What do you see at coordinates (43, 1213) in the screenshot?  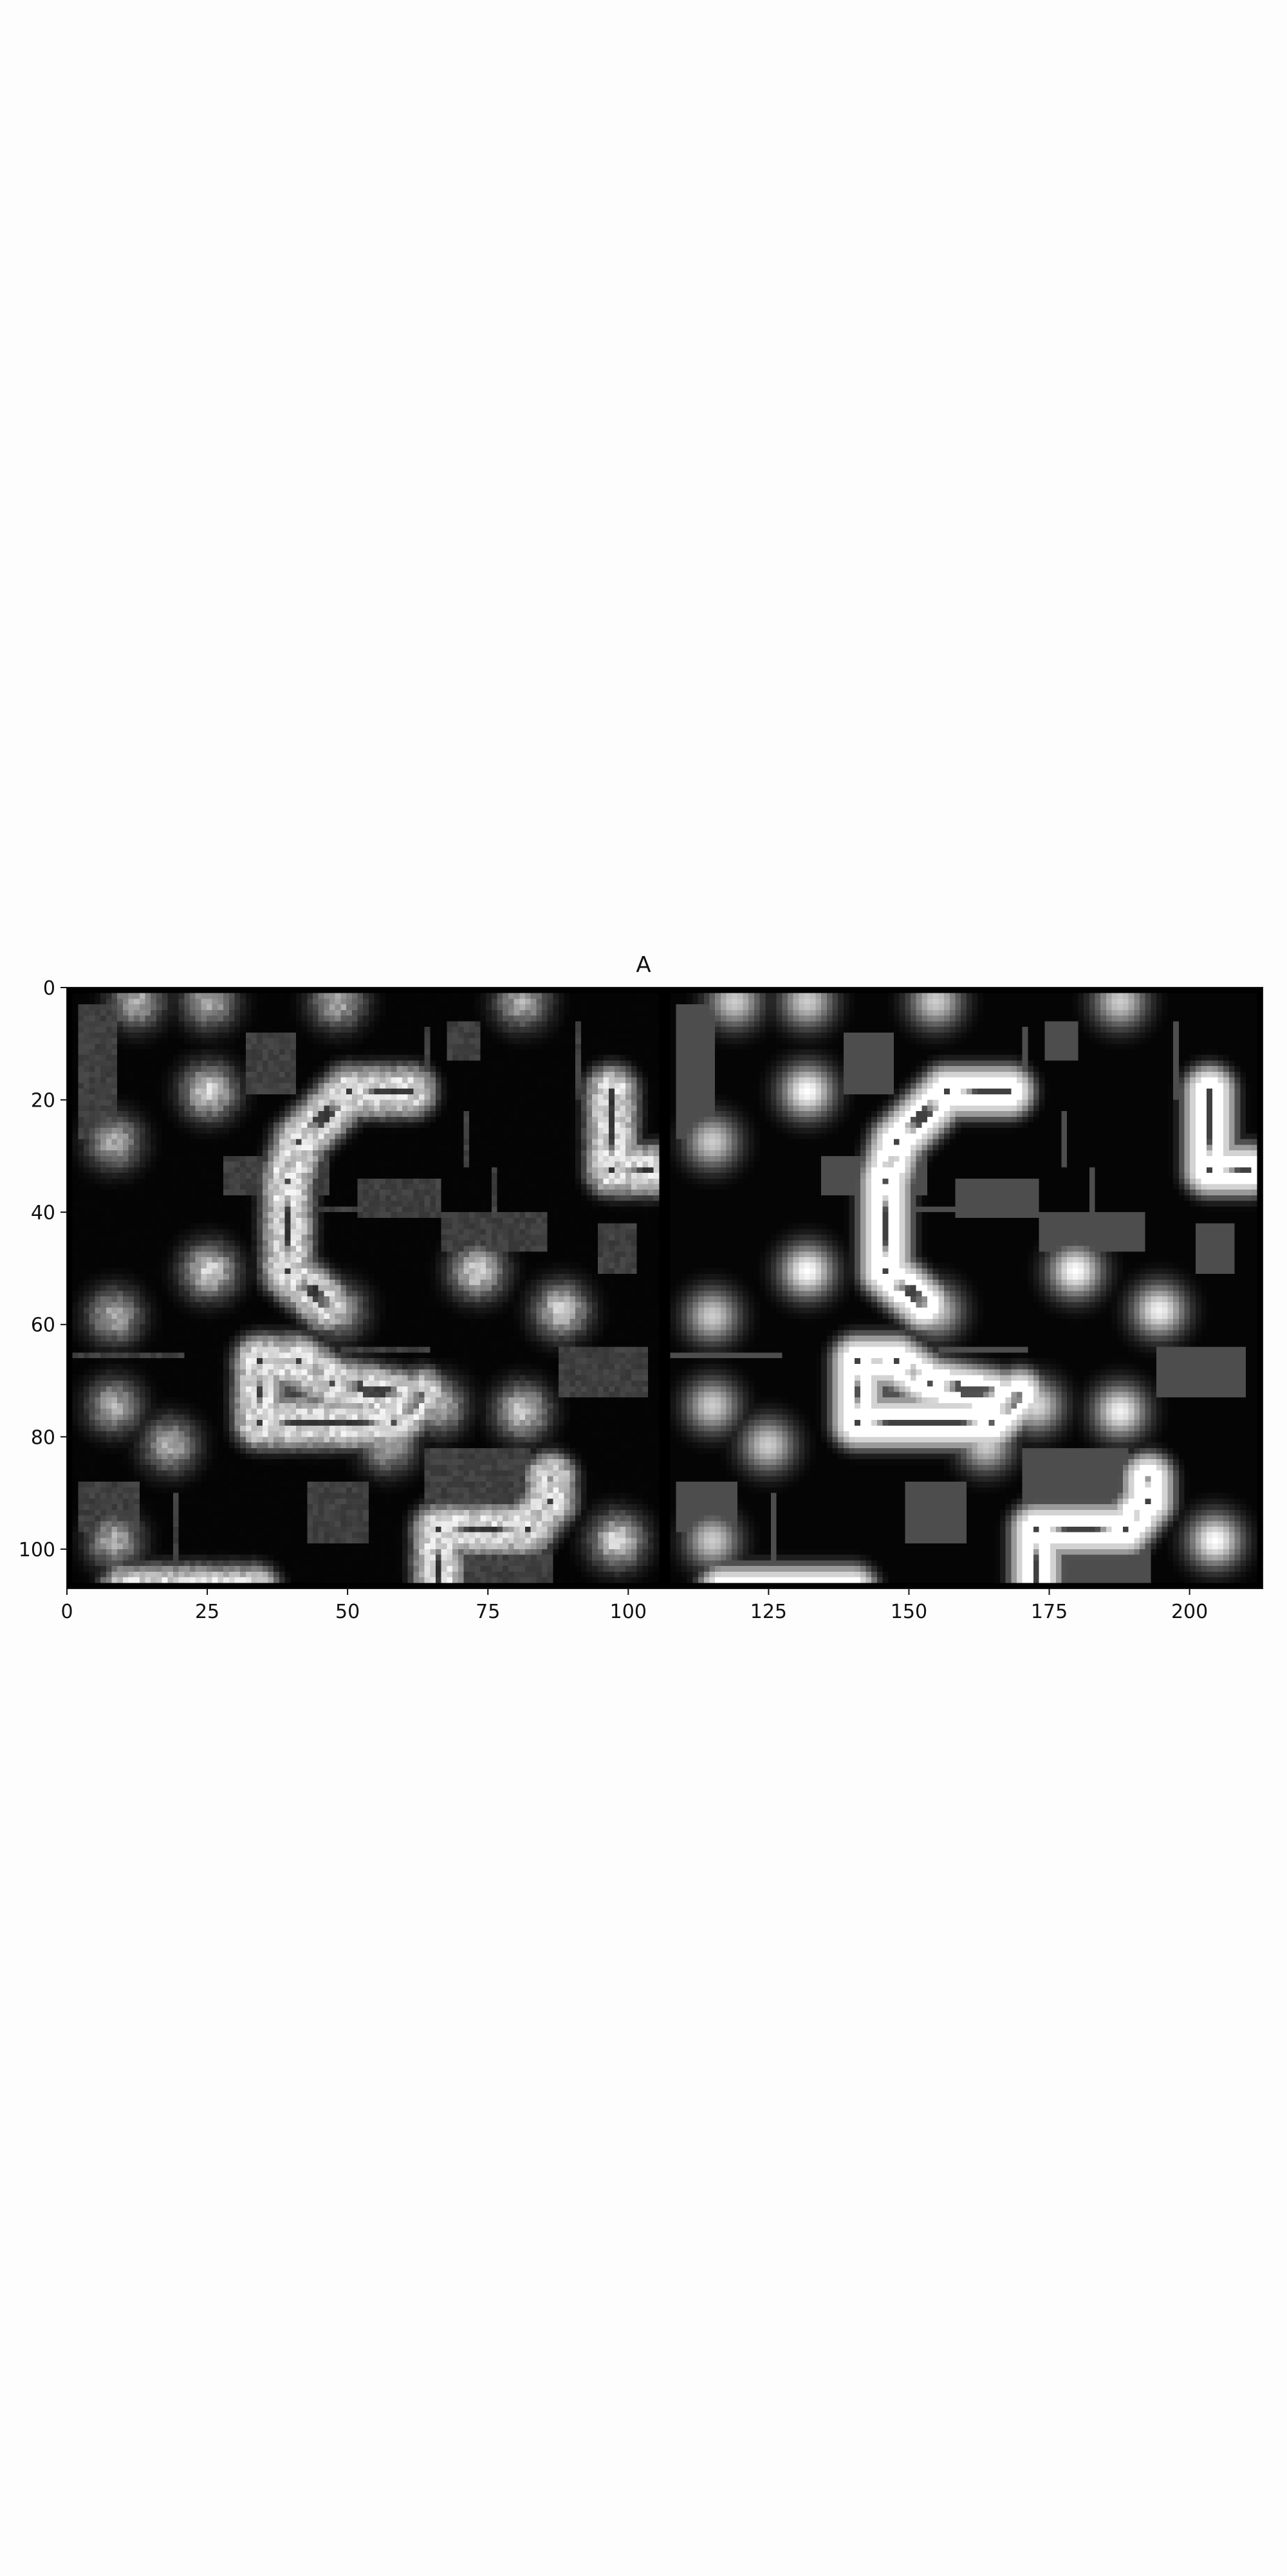 I see `y-tick-label: 40` at bounding box center [43, 1213].